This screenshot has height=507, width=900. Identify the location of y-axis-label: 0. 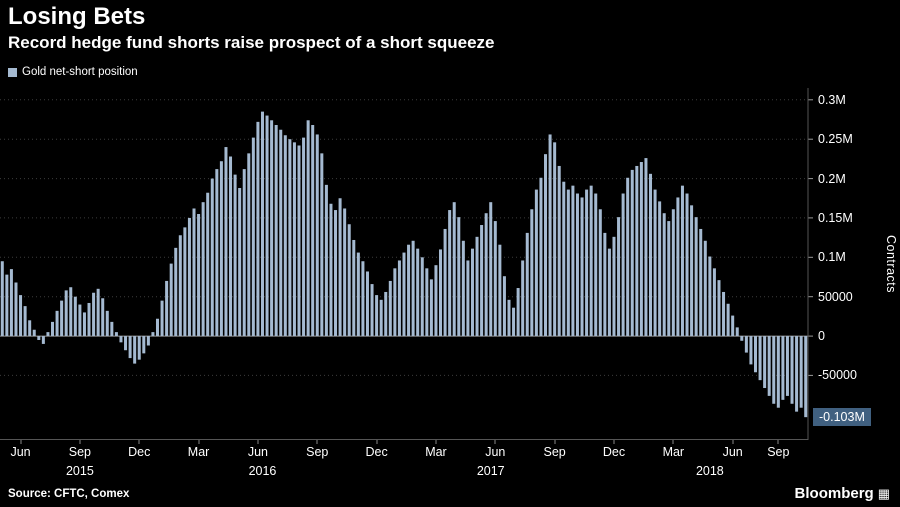
(821, 336).